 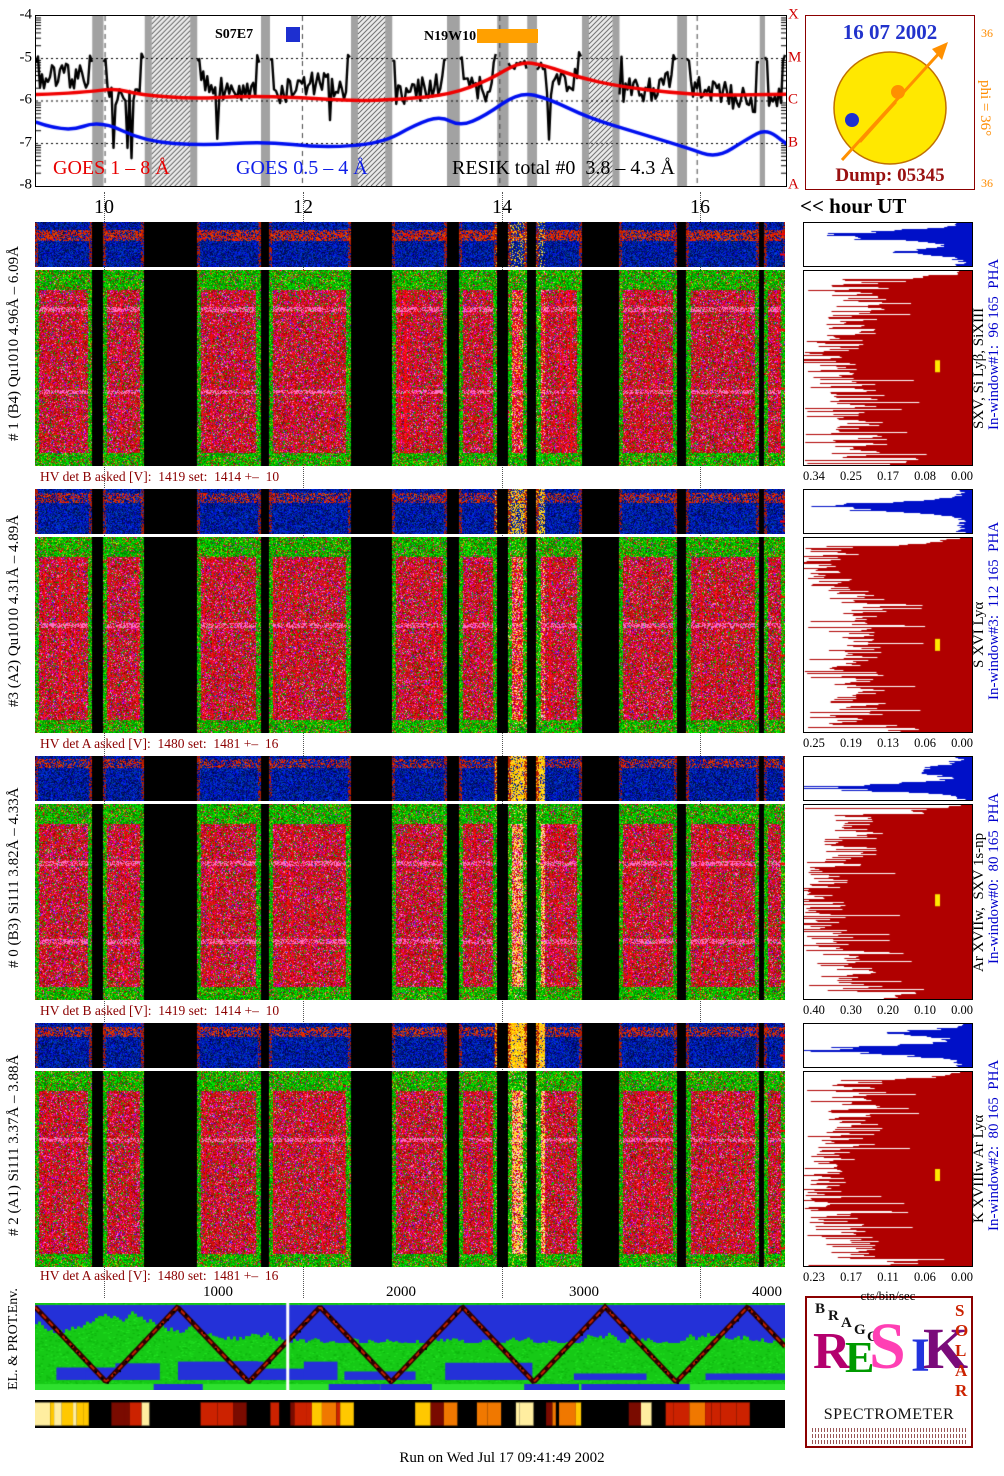 I want to click on hist-axis-value: 0.13, so click(x=888, y=743).